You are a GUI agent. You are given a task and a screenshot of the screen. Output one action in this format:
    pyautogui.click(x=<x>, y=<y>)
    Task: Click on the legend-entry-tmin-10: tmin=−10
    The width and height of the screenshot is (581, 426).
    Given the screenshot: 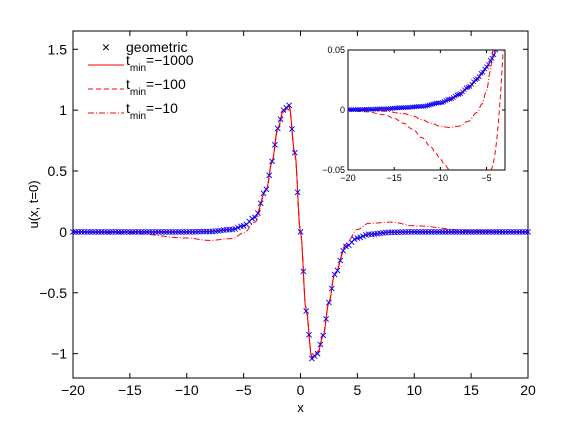 What is the action you would take?
    pyautogui.click(x=133, y=111)
    